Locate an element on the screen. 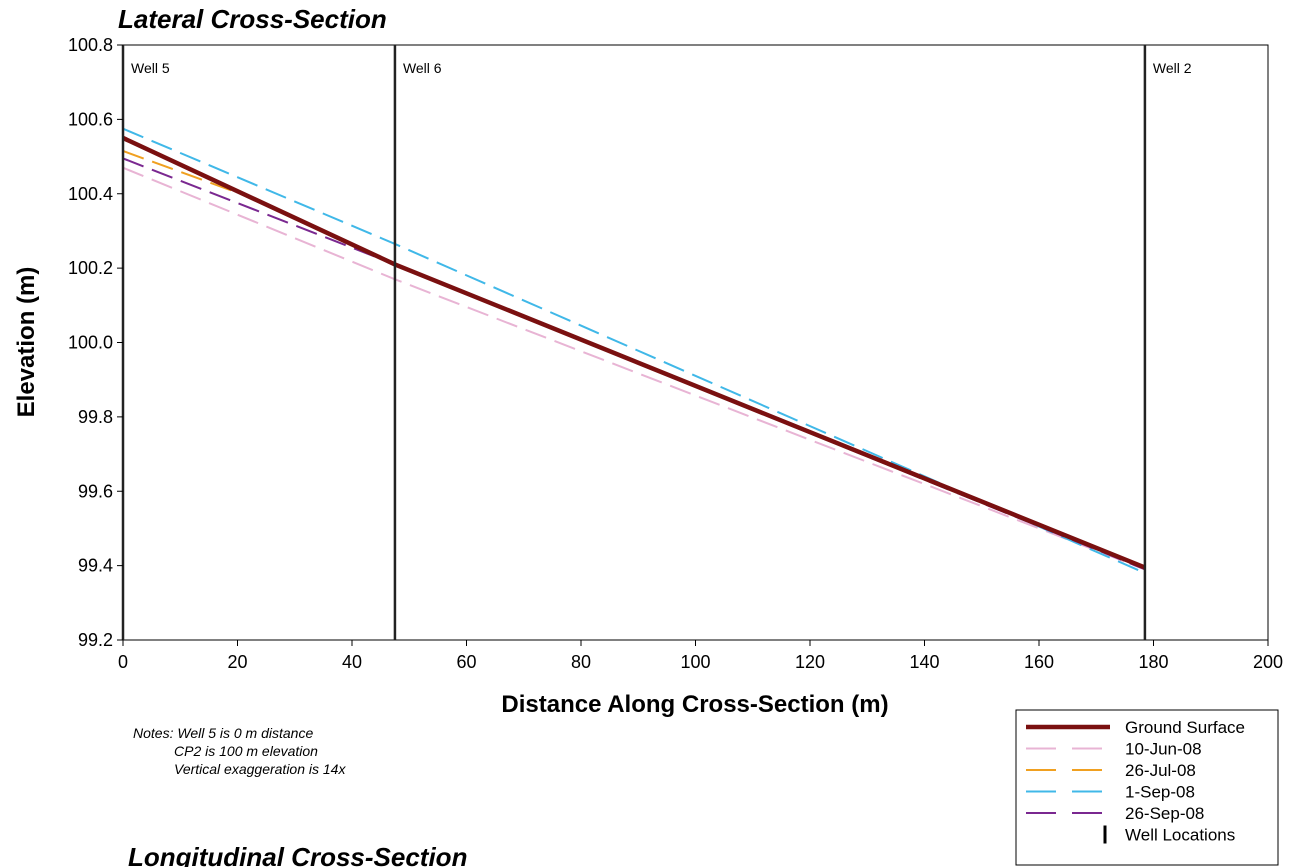 This screenshot has height=867, width=1296. y-tick-label: 100.8 is located at coordinates (90, 45).